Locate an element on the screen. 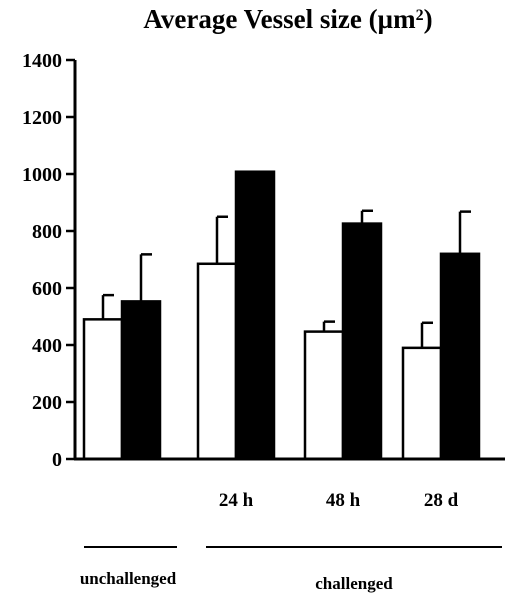  y-tick-label: 600 is located at coordinates (47, 289).